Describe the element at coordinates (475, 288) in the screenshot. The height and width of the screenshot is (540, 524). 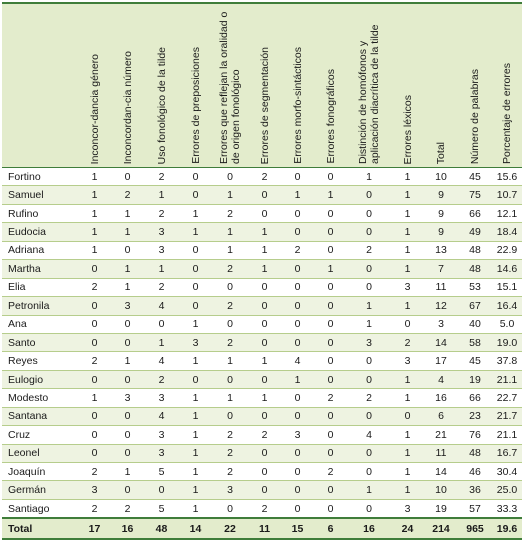
I see `table-cell: 53` at that location.